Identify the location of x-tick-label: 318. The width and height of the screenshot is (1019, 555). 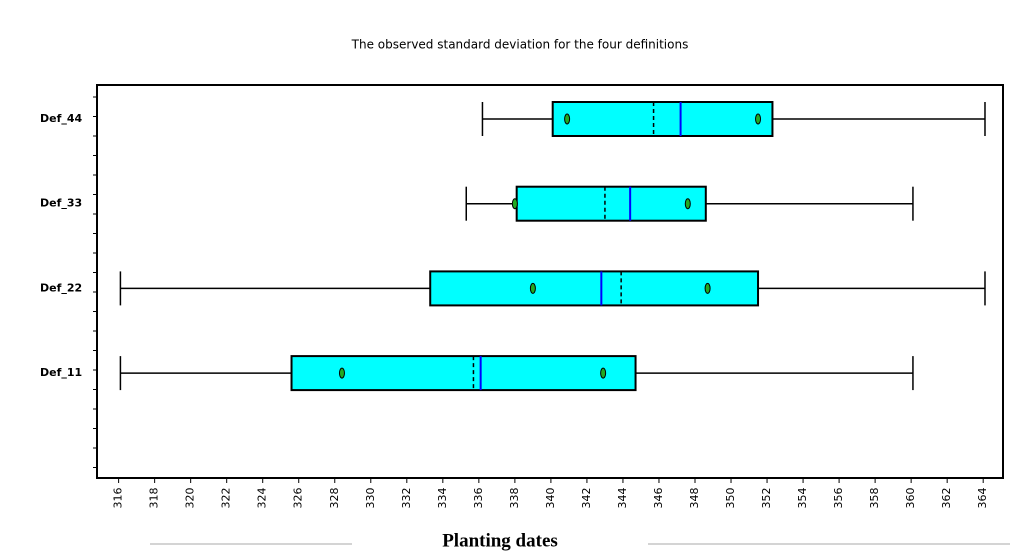
(154, 498).